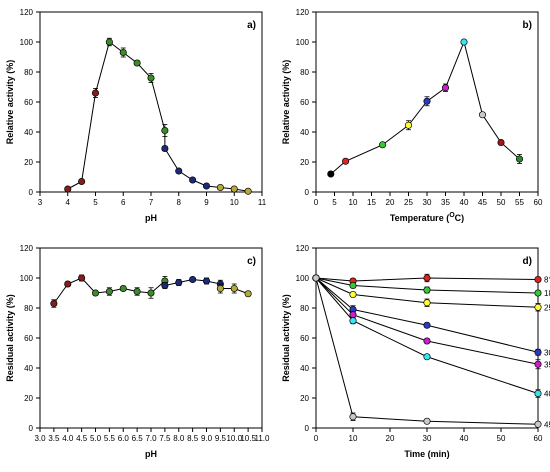 The image size is (550, 472). What do you see at coordinates (482, 202) in the screenshot?
I see `chart-2-xtick-label: 45` at bounding box center [482, 202].